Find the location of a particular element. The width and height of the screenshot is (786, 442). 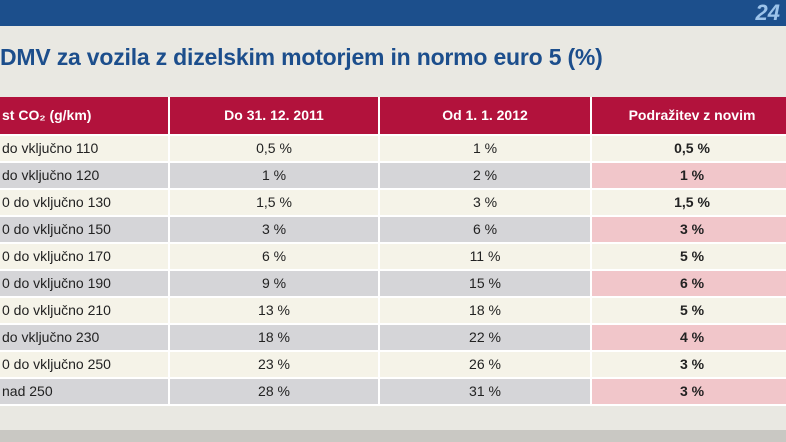

top-bar: 24 is located at coordinates (393, 13).